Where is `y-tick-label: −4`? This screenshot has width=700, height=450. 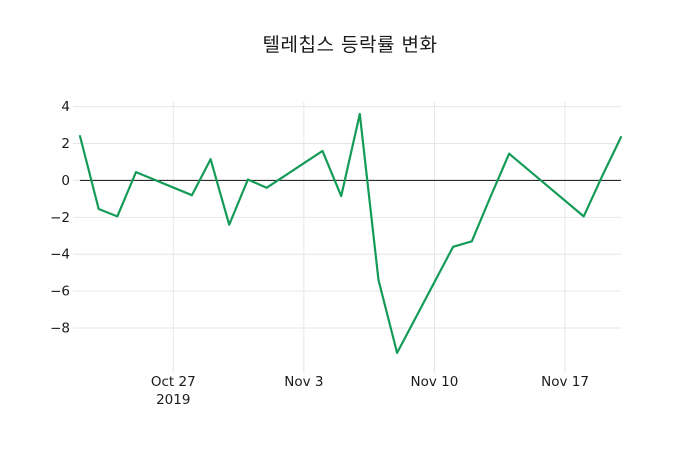
y-tick-label: −4 is located at coordinates (60, 255).